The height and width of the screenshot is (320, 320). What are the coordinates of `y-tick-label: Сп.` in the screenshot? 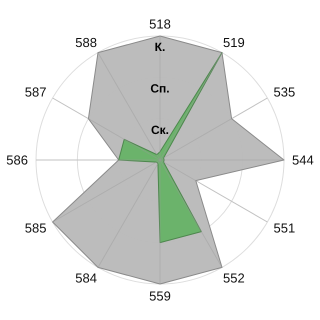 It's located at (160, 89).